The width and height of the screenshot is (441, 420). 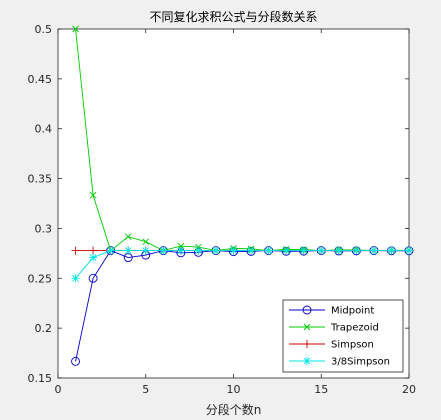 I want to click on legend: Midpoint Trapezoid Simpson 3/8Simpson, so click(x=343, y=336).